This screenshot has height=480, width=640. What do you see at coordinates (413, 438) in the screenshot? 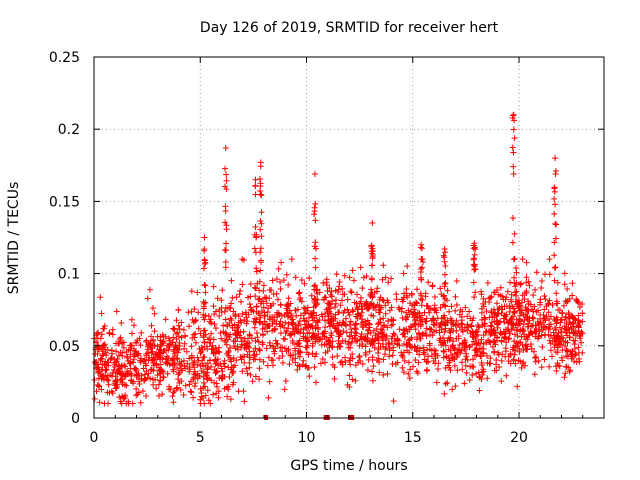
I see `x-tick-label: 15` at bounding box center [413, 438].